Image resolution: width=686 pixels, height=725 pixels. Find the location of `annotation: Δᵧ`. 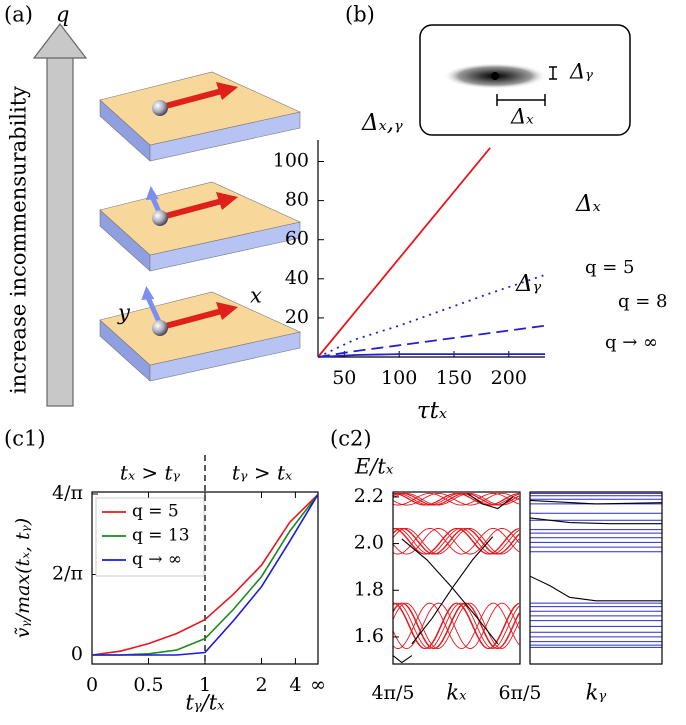

annotation: Δᵧ is located at coordinates (528, 284).